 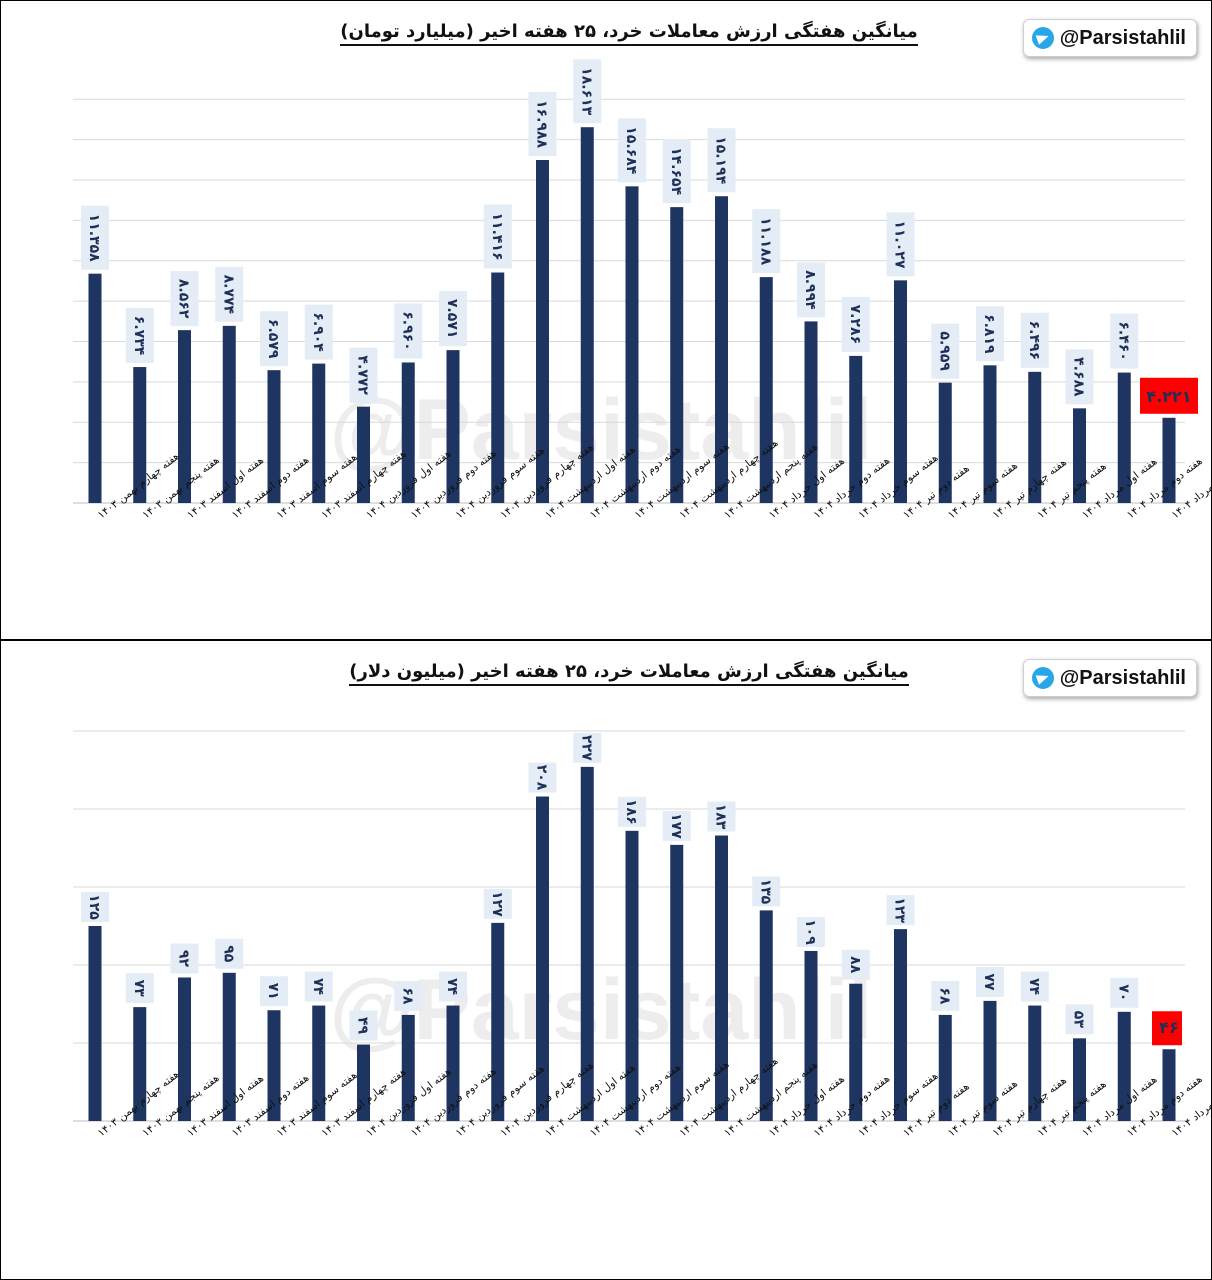 What do you see at coordinates (586, 91) in the screenshot?
I see `value-label: ۱۸.۶۱۳` at bounding box center [586, 91].